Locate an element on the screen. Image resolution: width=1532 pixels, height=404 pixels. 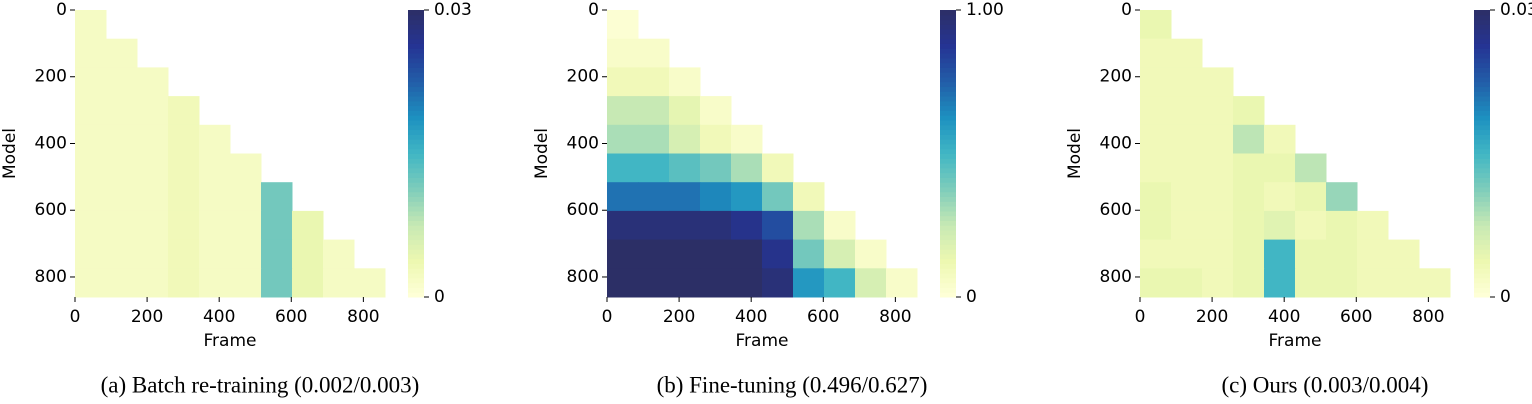
y-tick-label: 0 is located at coordinates (1126, 10).